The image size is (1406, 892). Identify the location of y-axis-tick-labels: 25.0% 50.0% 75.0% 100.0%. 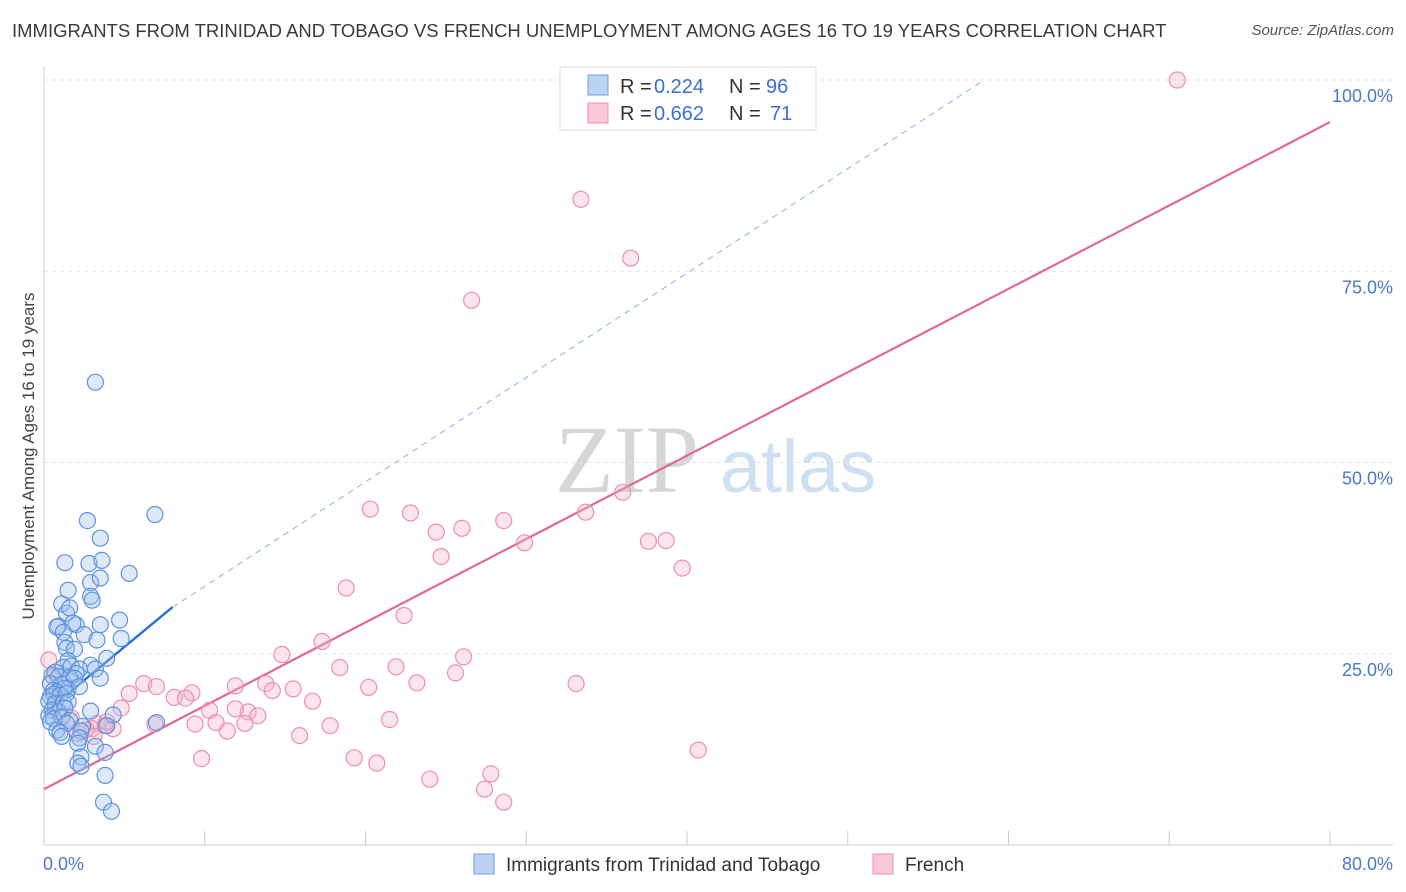
(1362, 383).